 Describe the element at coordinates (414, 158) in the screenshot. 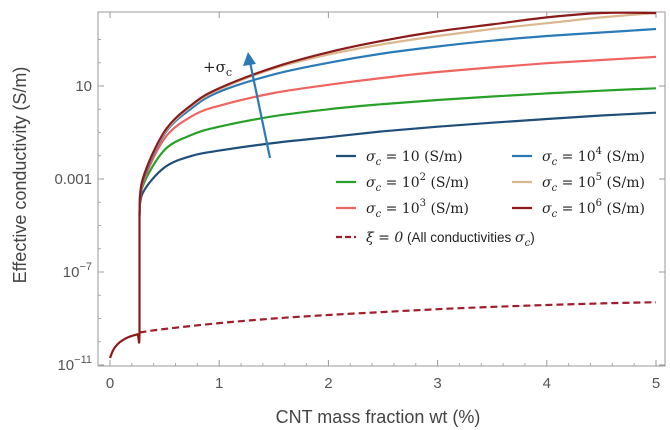

I see `legend-entry-label: σc = 10 (S/m)` at that location.